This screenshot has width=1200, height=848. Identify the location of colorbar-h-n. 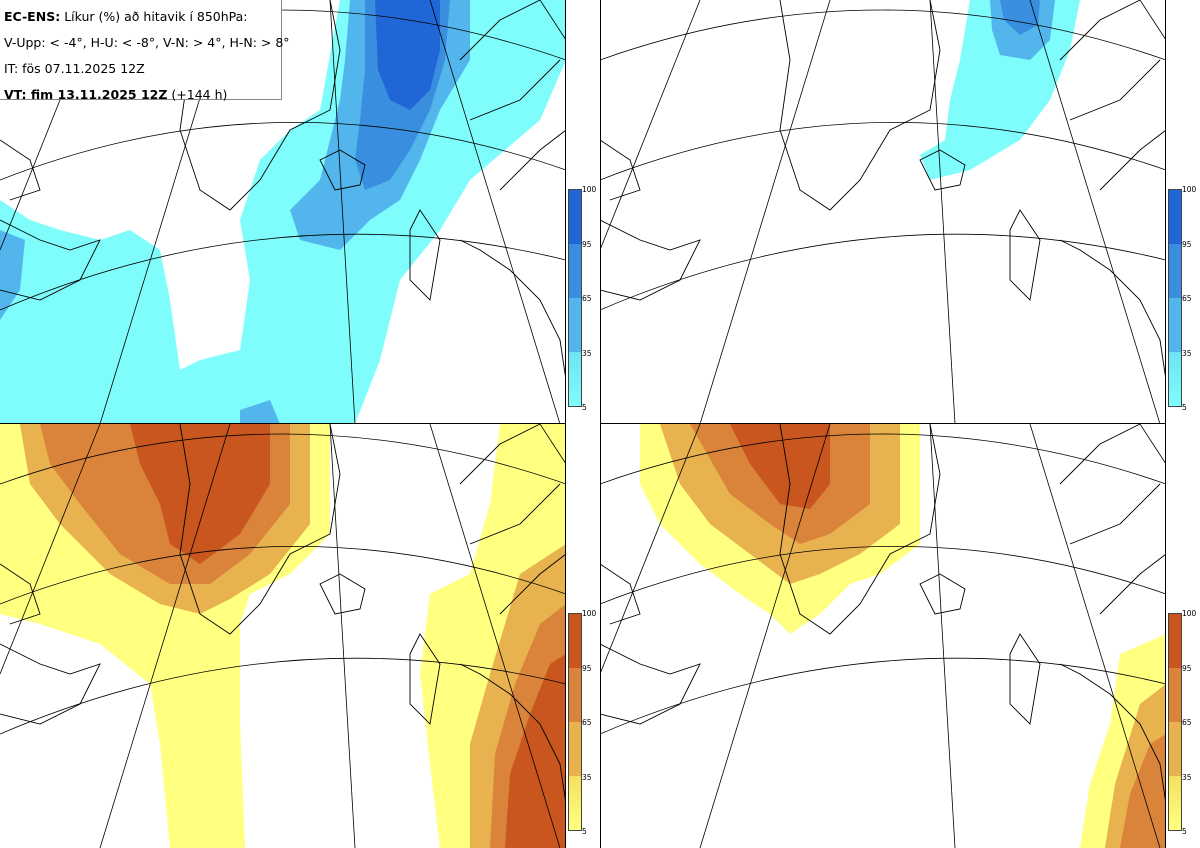
(1175, 722).